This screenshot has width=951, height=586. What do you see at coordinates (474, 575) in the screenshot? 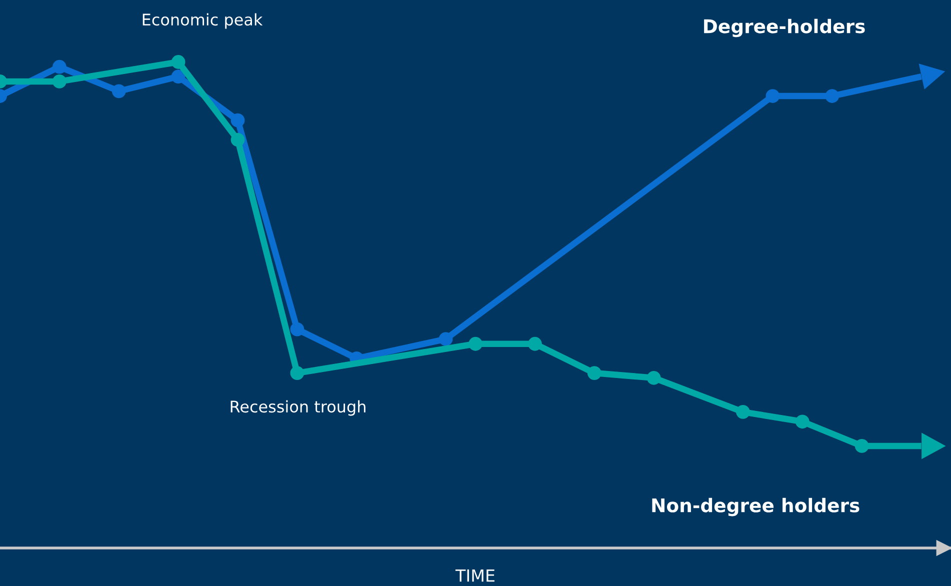
I see `x-axis-title: TIME` at bounding box center [474, 575].